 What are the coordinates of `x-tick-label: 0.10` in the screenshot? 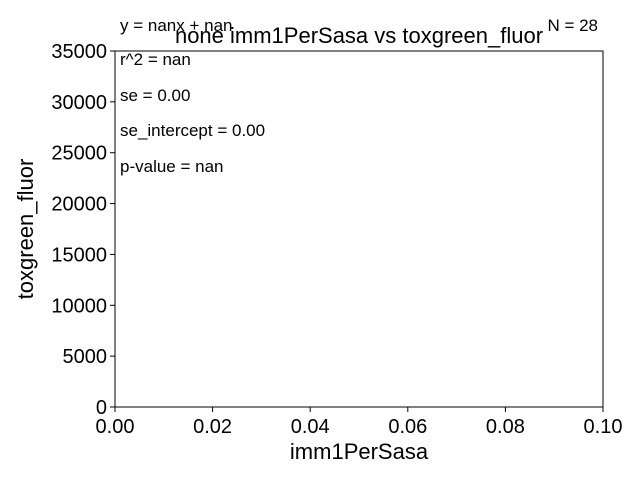 It's located at (603, 427).